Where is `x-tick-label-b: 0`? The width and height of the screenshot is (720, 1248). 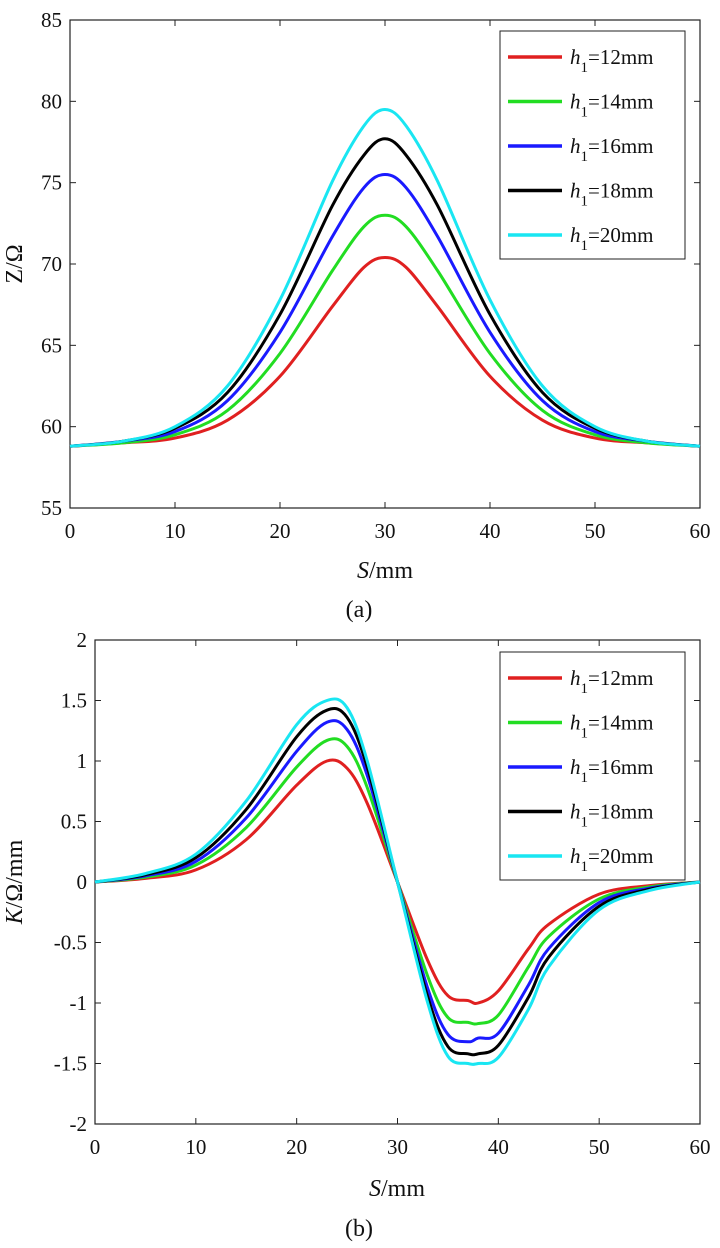
x-tick-label-b: 0 is located at coordinates (95, 1147).